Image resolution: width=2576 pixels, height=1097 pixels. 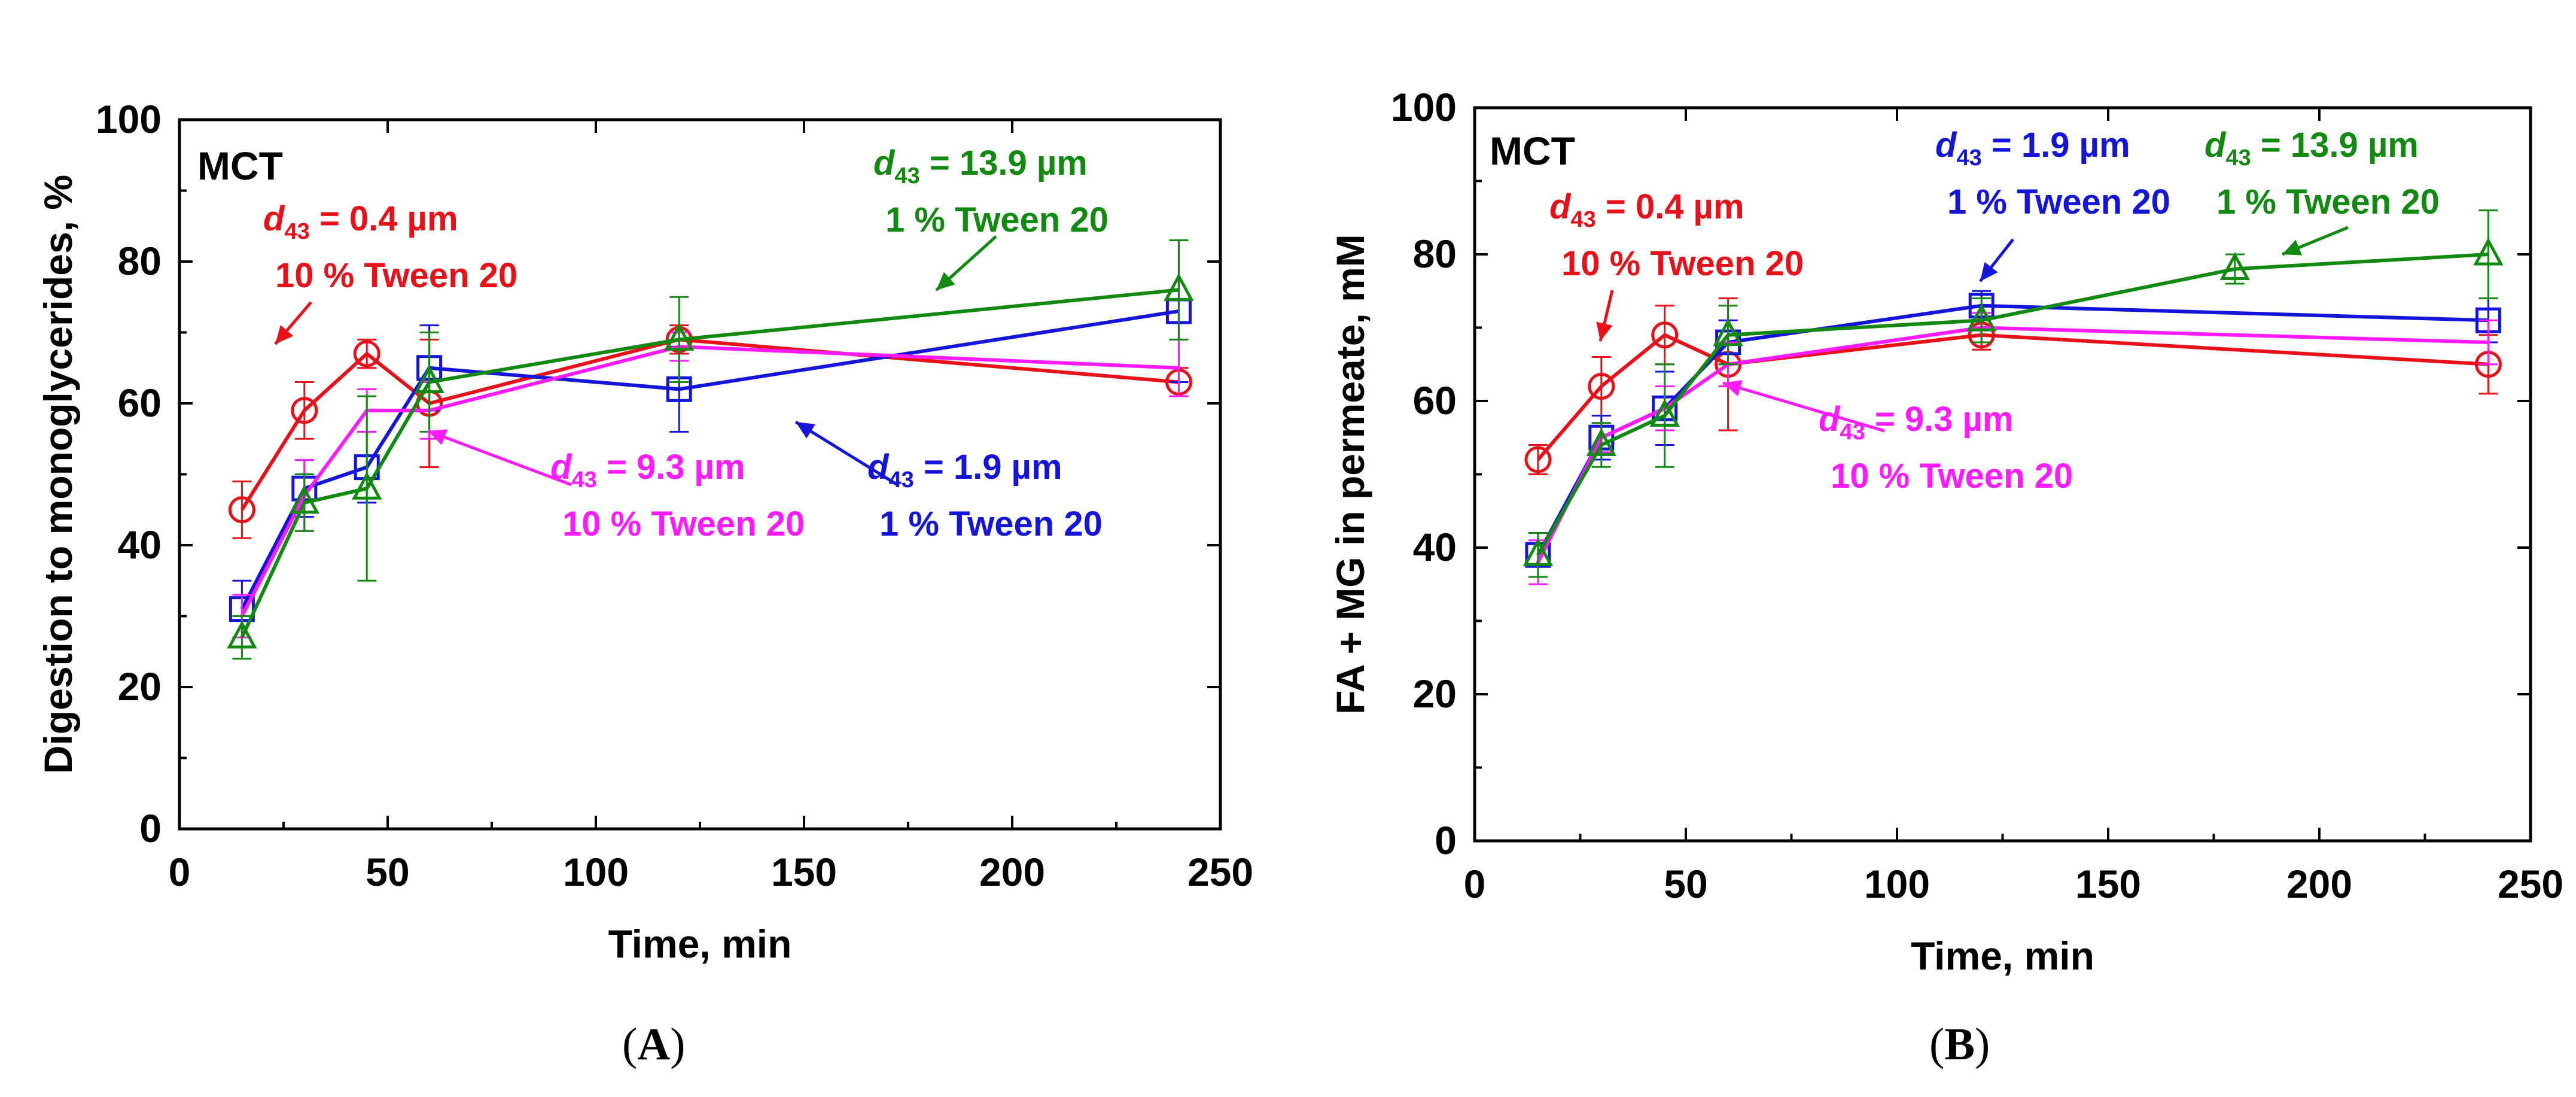 I want to click on y-tick-label: 60, so click(x=140, y=403).